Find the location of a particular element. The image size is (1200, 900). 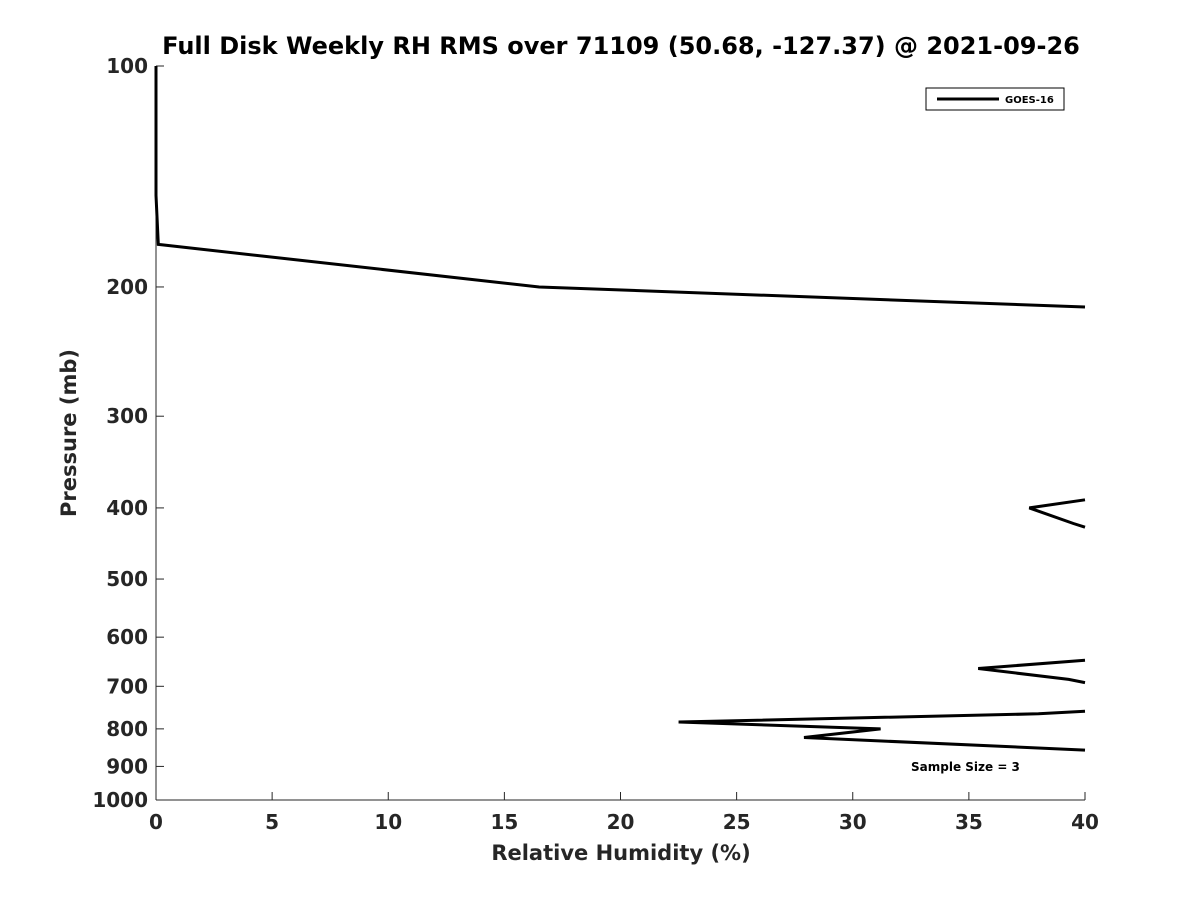

y-tick-label: 400 is located at coordinates (127, 508).